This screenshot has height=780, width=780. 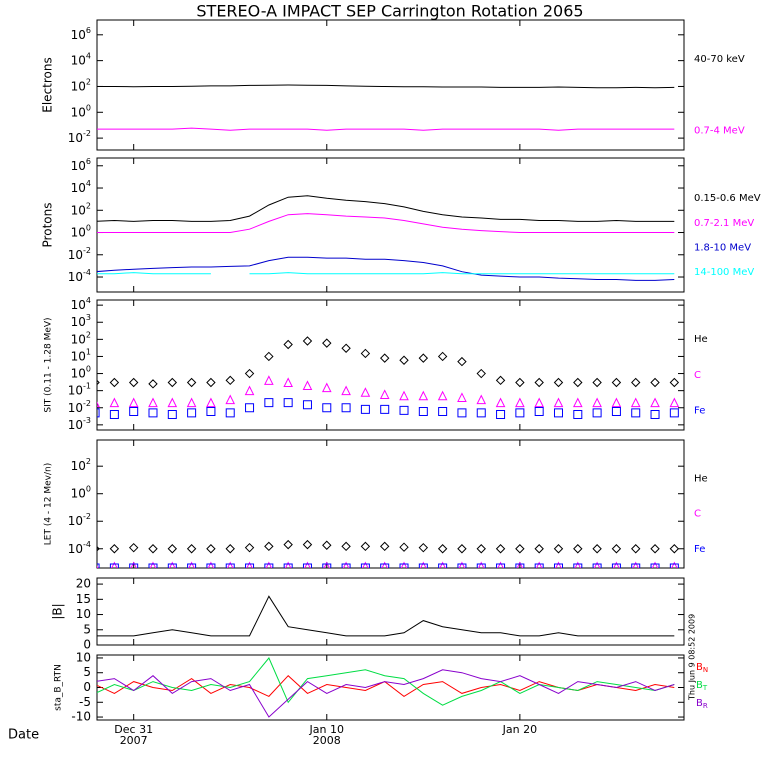 I want to click on legend-name: 1.8-10 MeV, so click(x=722, y=247).